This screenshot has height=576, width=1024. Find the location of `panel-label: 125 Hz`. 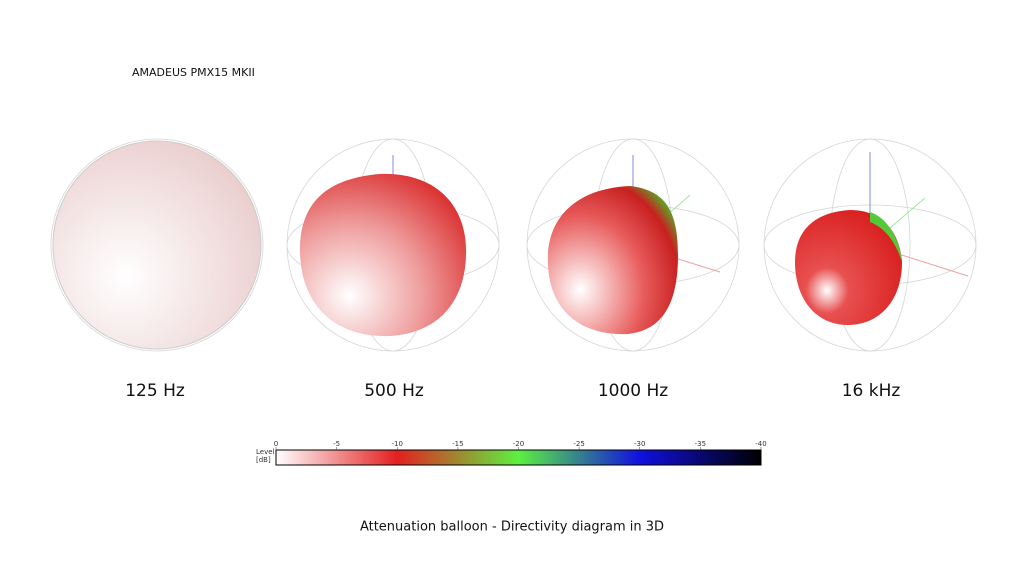

panel-label: 125 Hz is located at coordinates (155, 391).